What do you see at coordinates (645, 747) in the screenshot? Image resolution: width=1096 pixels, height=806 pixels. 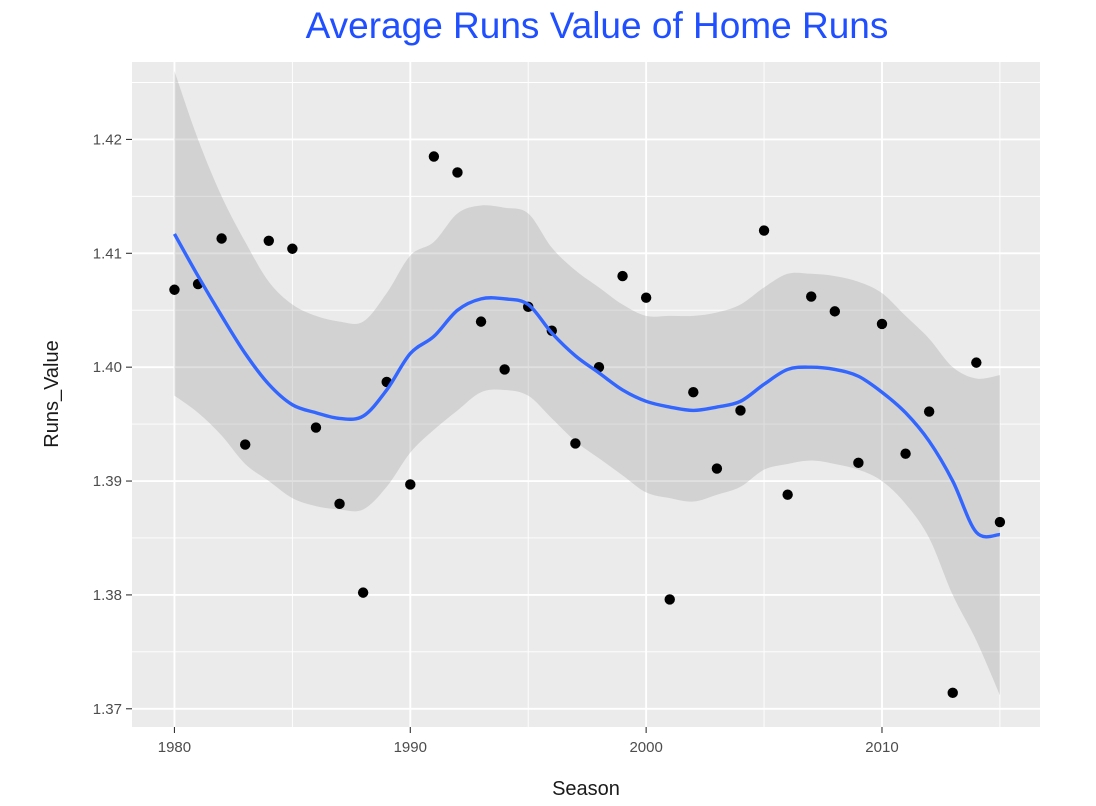 I see `x-tick-label-2: 2000` at bounding box center [645, 747].